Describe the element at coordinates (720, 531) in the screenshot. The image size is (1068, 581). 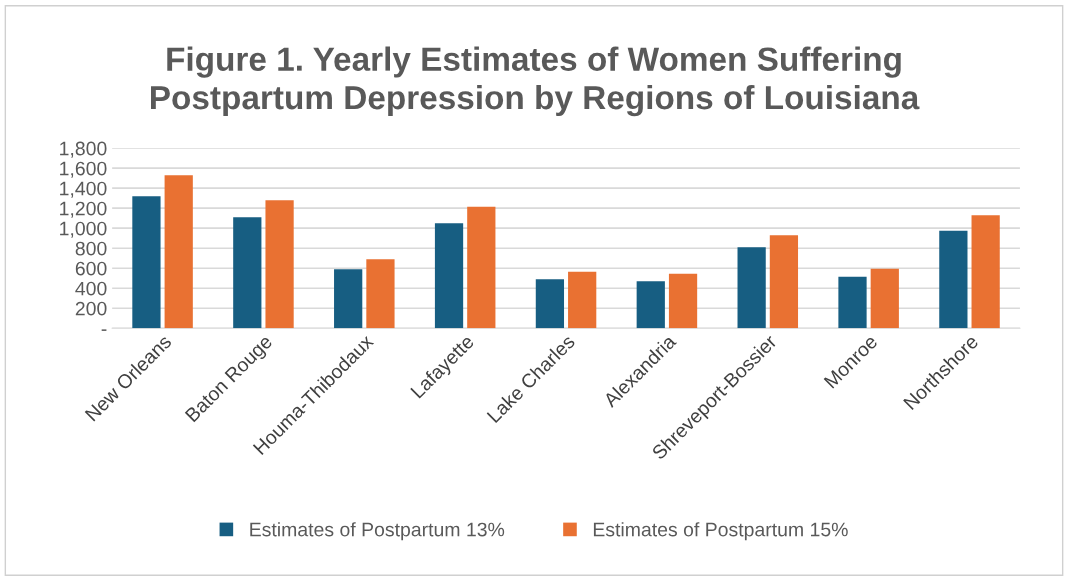
I see `legend-label: Estimates of Postpartum 15%` at that location.